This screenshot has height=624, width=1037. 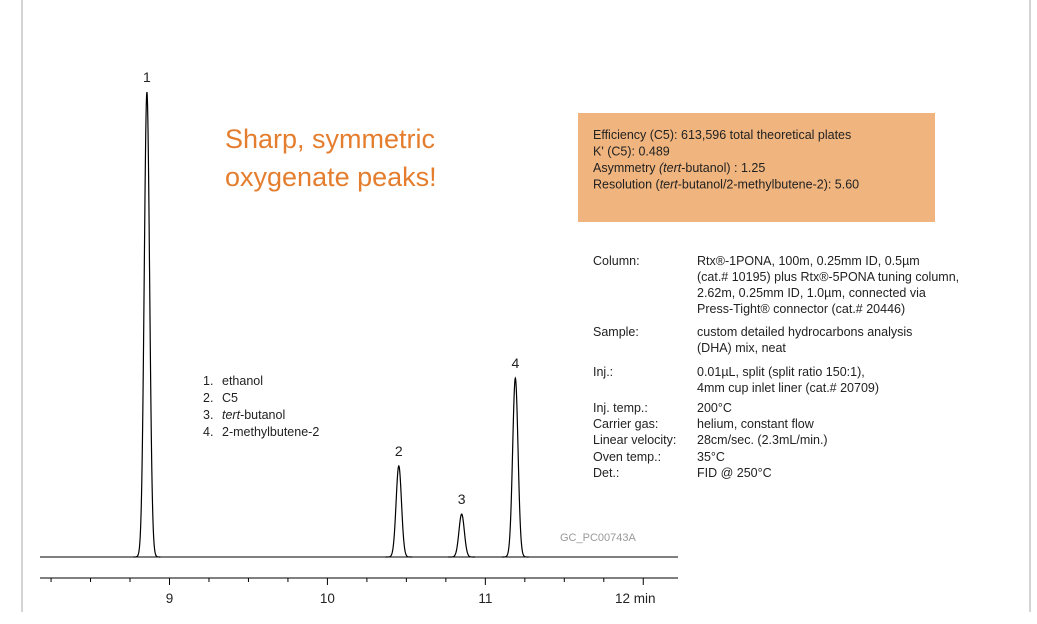 What do you see at coordinates (330, 139) in the screenshot?
I see `headline: Sharp, symmetric` at bounding box center [330, 139].